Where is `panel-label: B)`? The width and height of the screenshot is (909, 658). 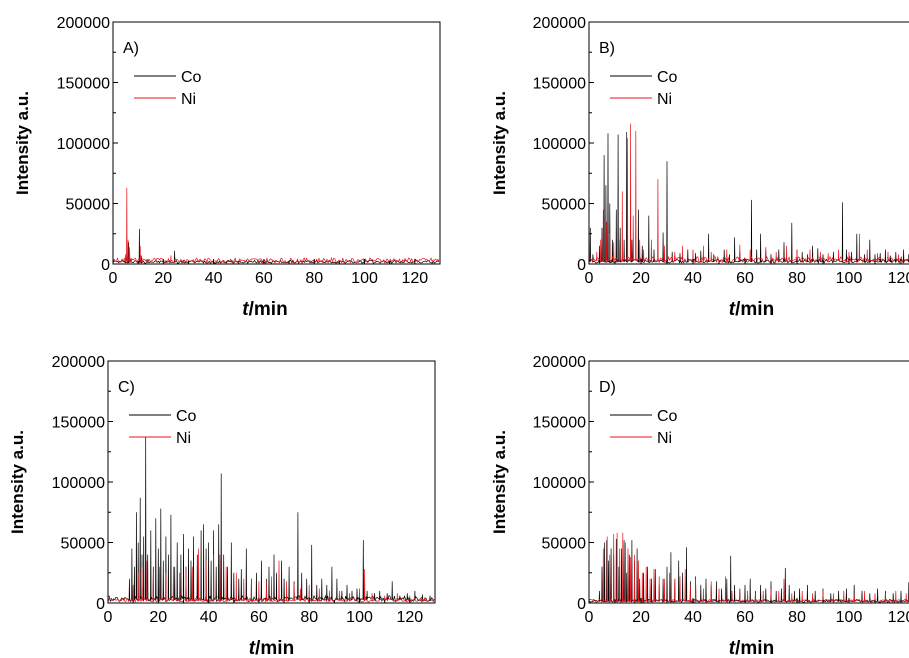 panel-label: B) is located at coordinates (607, 48).